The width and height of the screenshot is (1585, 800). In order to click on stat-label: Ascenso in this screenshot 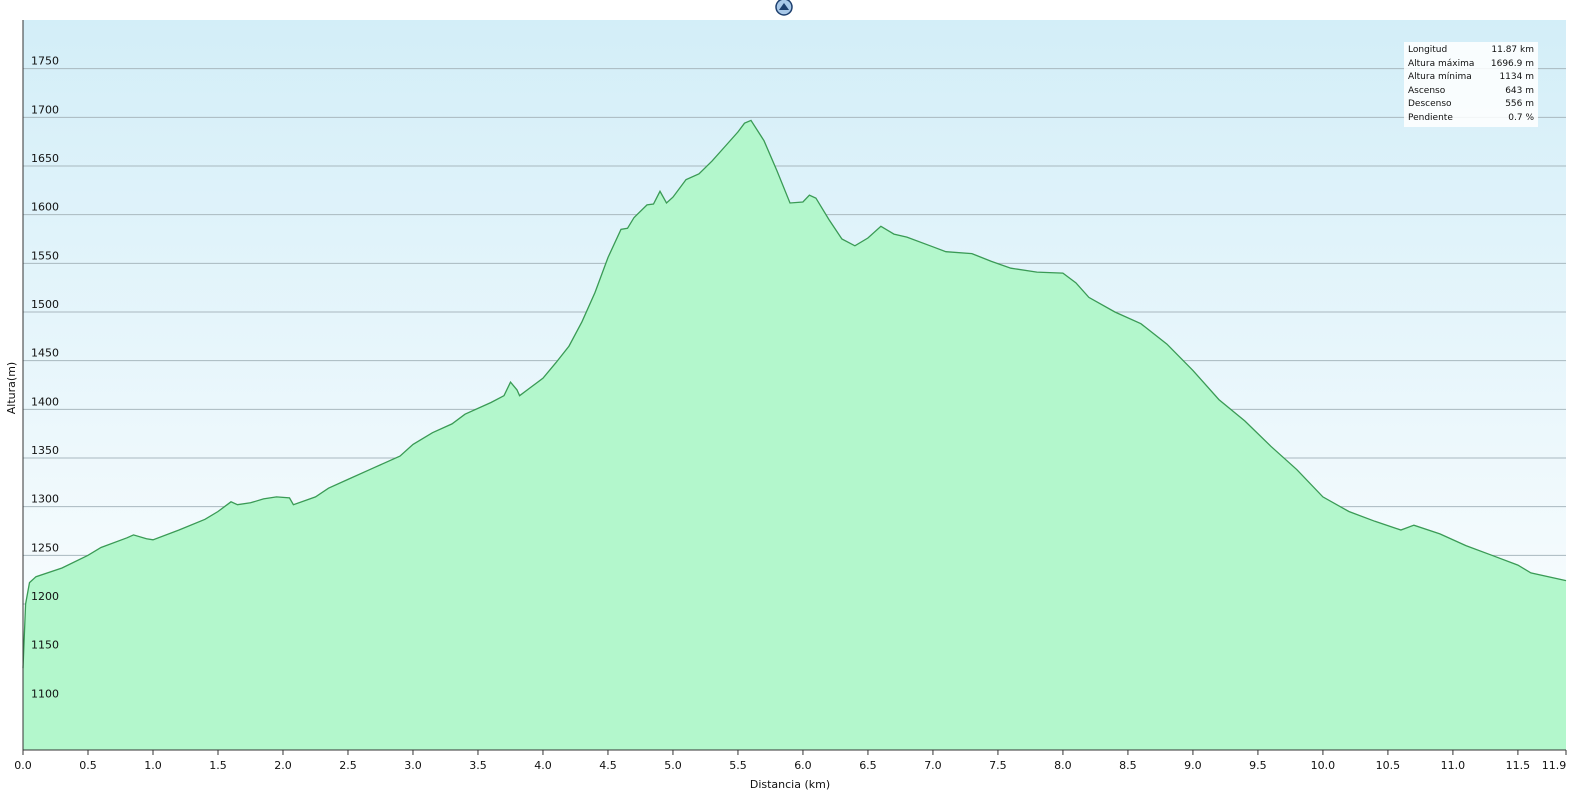, I will do `click(1427, 90)`.